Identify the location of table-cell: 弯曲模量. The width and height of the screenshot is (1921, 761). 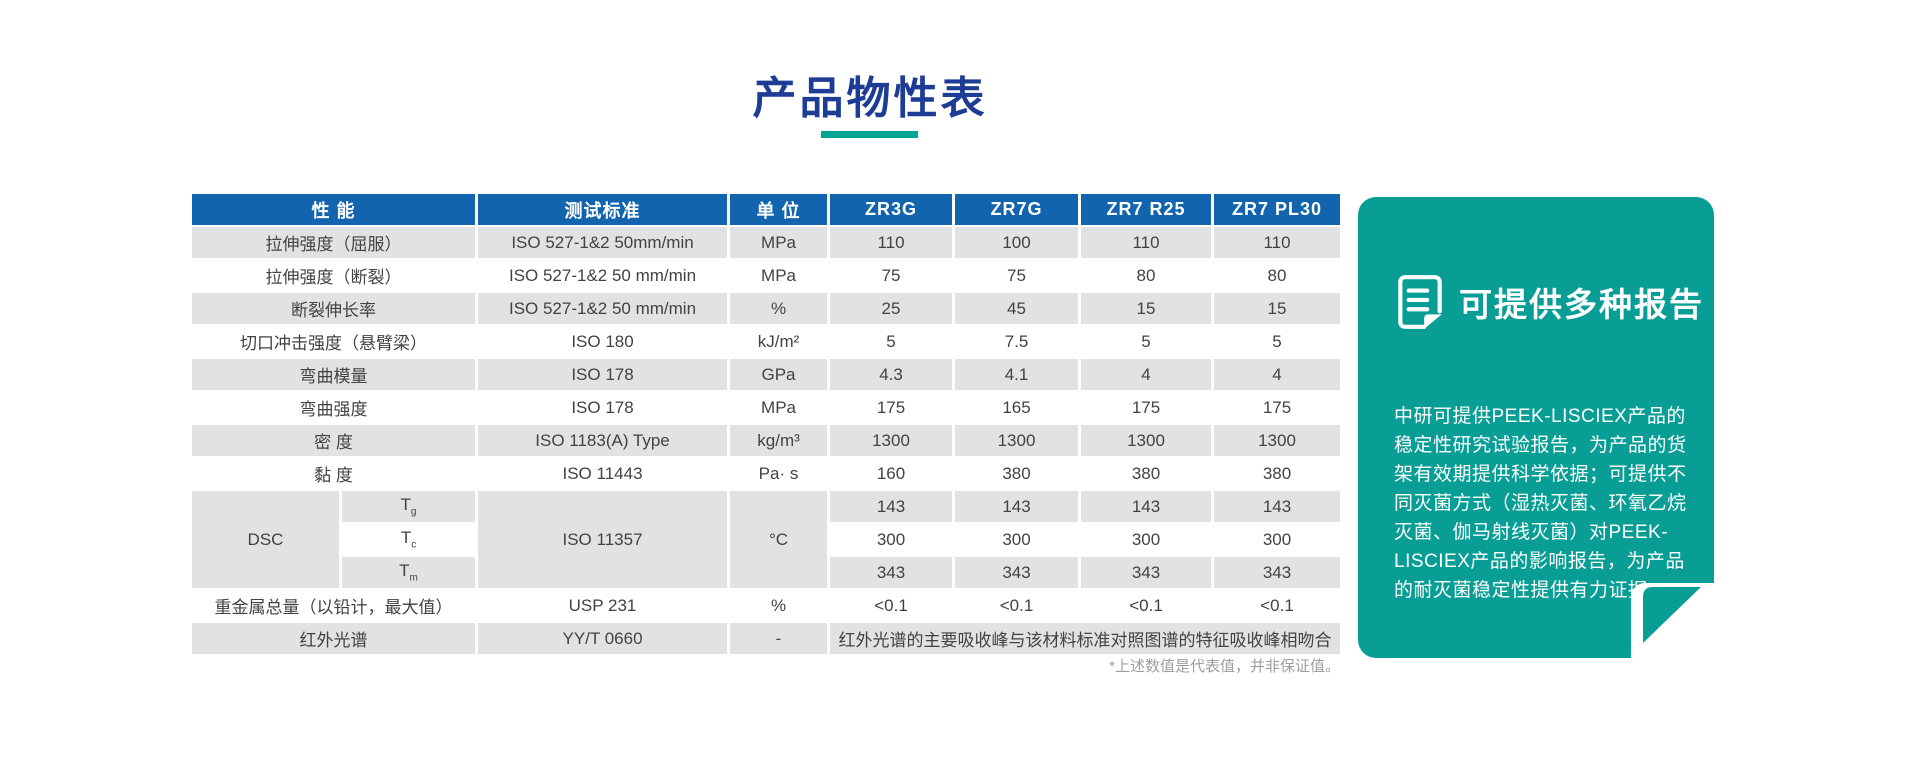
(335, 375).